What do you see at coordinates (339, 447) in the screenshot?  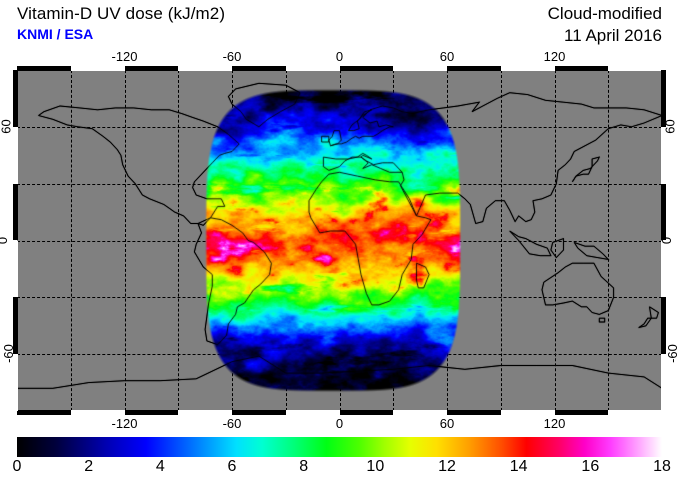 I see `colorbar` at bounding box center [339, 447].